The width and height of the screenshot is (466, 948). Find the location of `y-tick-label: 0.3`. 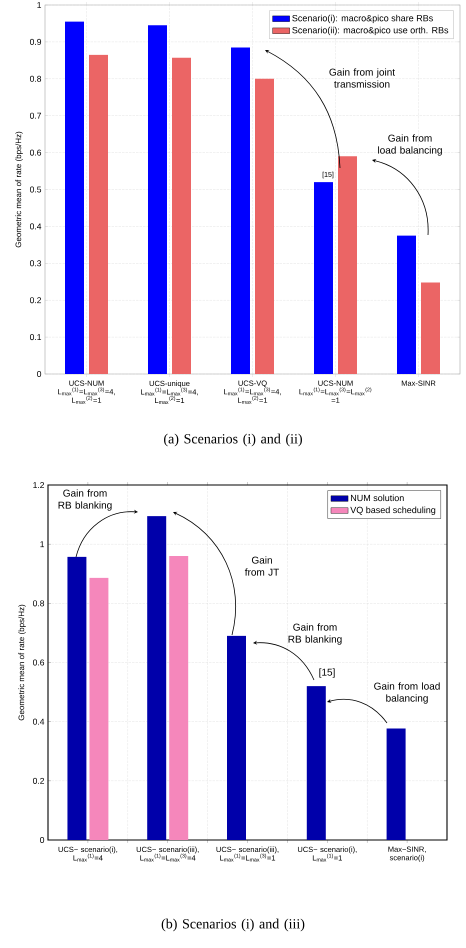

y-tick-label: 0.3 is located at coordinates (36, 263).